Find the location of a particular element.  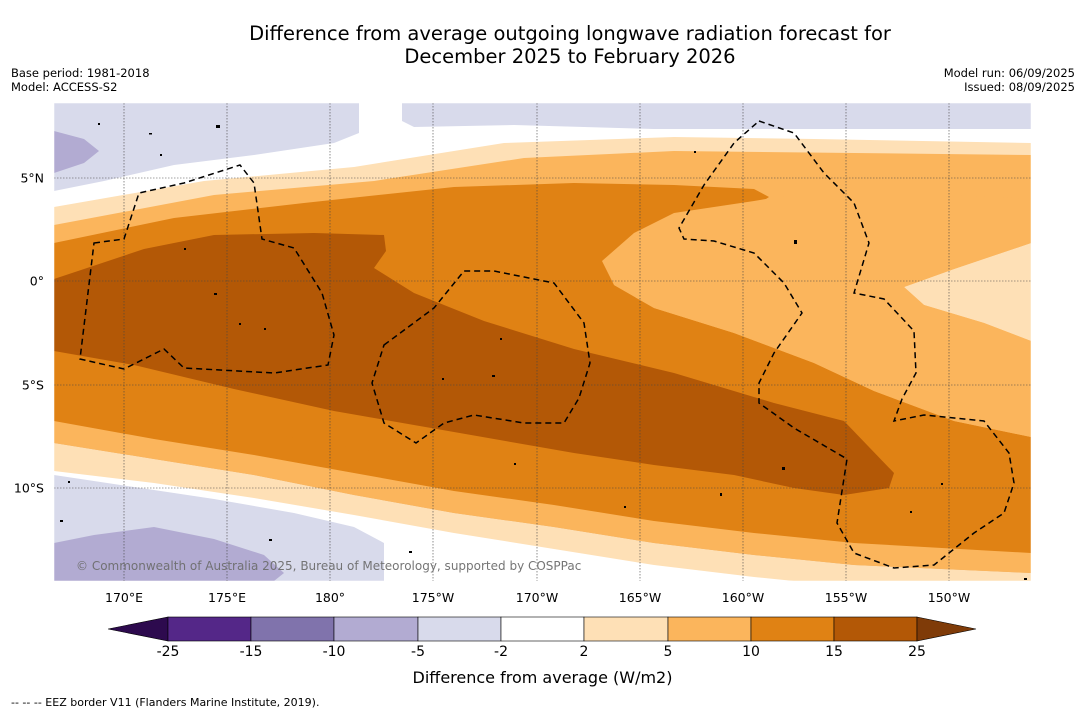

y-tick-5n: 5°N is located at coordinates (32, 178).